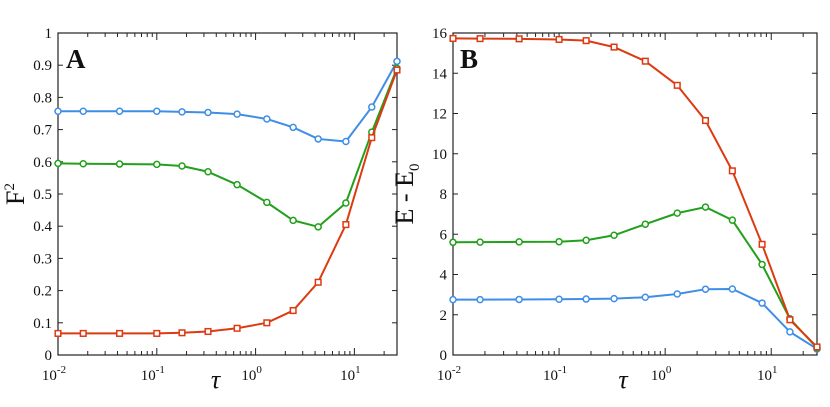 The image size is (830, 407). What do you see at coordinates (444, 276) in the screenshot?
I see `y-tick-label-b: 4` at bounding box center [444, 276].